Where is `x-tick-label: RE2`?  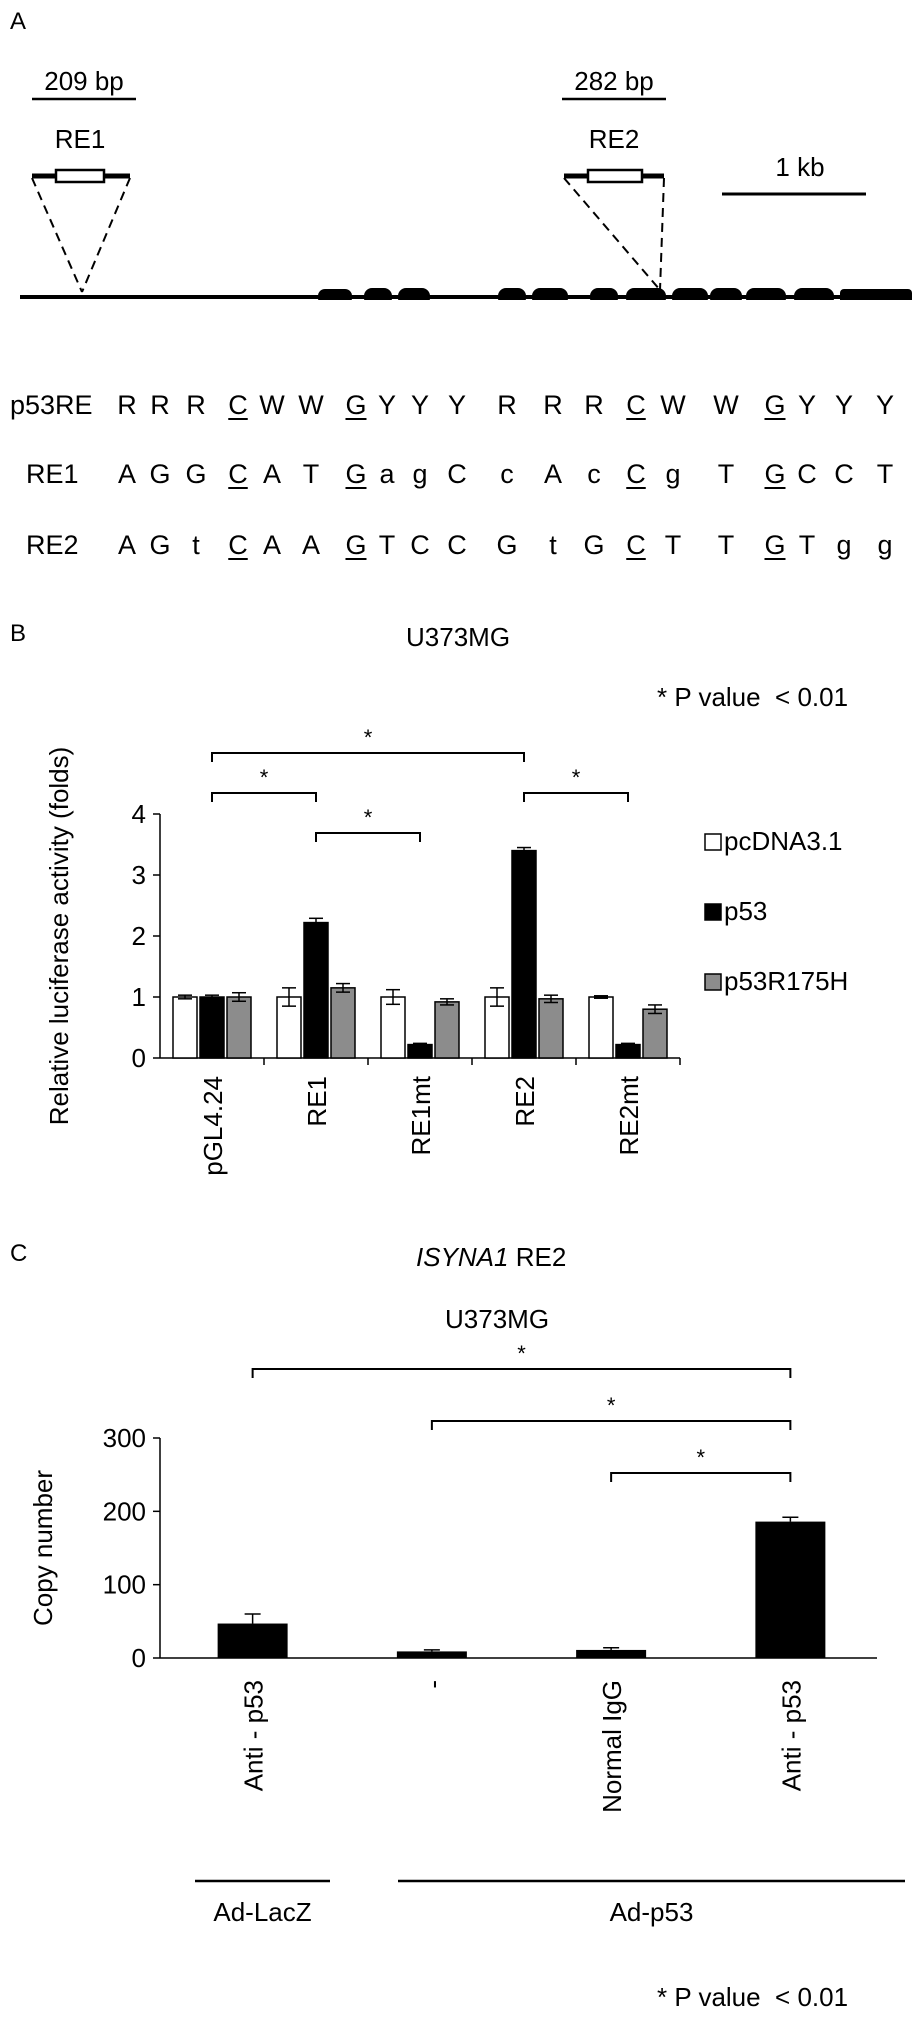 x-tick-label: RE2 is located at coordinates (525, 1101).